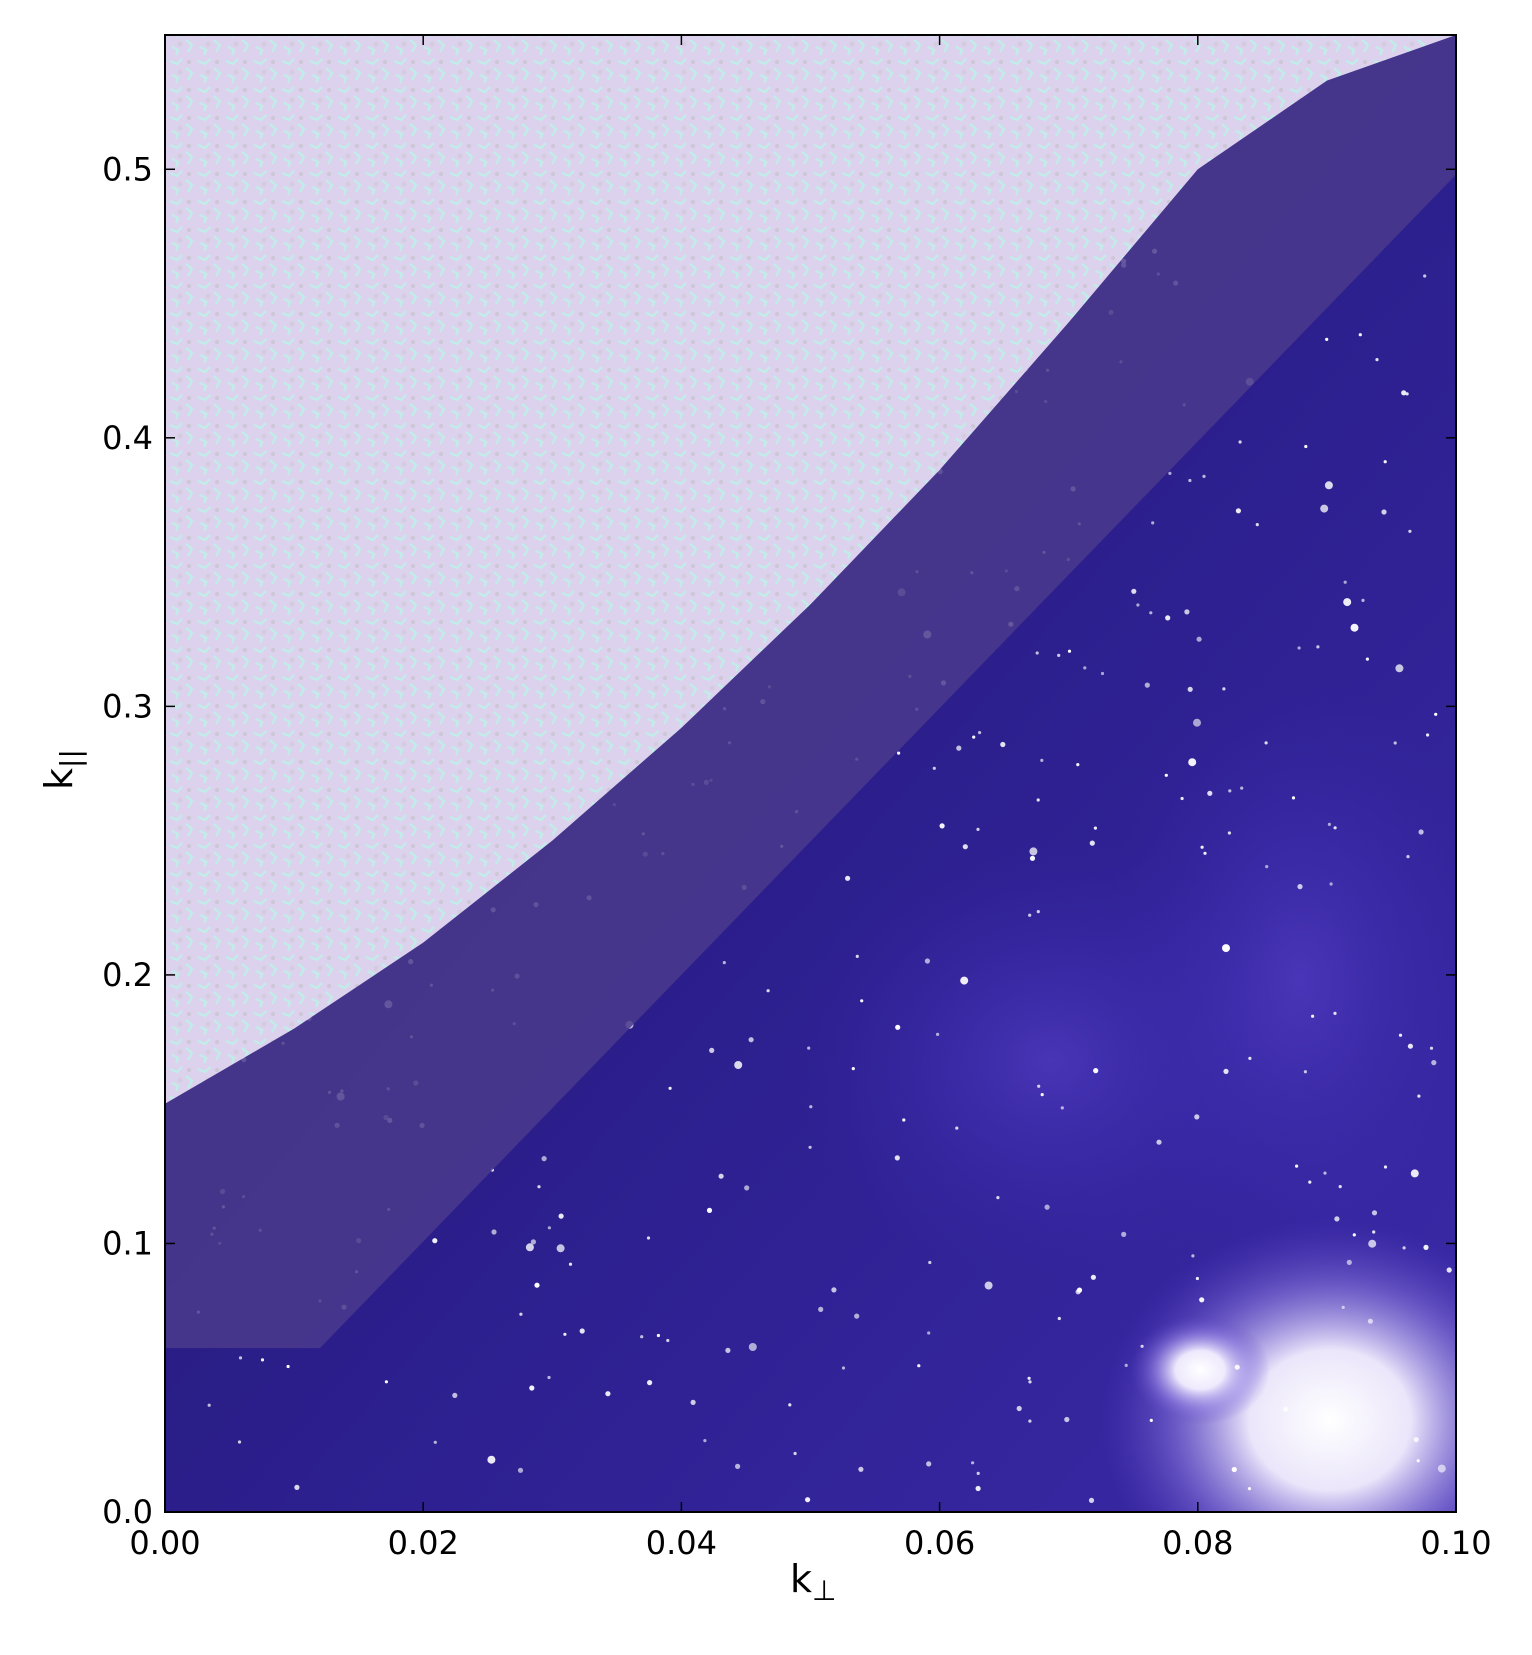  Describe the element at coordinates (824, 1590) in the screenshot. I see `x-axis-label-subscript: ⊥` at that location.